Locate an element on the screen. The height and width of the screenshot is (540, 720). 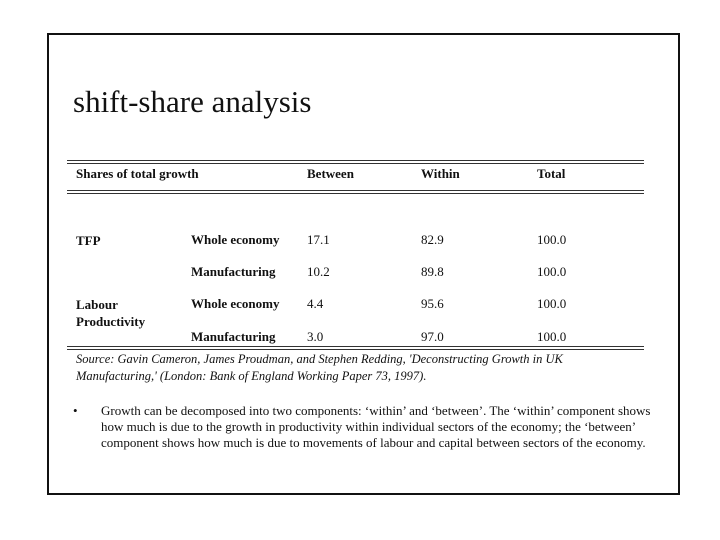
table-cell: 3.0 is located at coordinates (315, 336).